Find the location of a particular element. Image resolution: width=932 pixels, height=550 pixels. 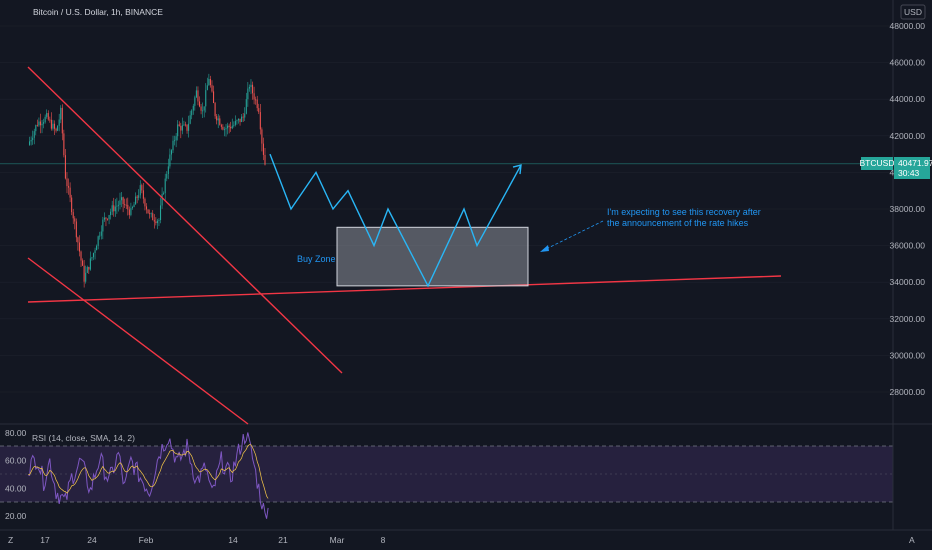

timezone-corner-label: Z is located at coordinates (10, 540).